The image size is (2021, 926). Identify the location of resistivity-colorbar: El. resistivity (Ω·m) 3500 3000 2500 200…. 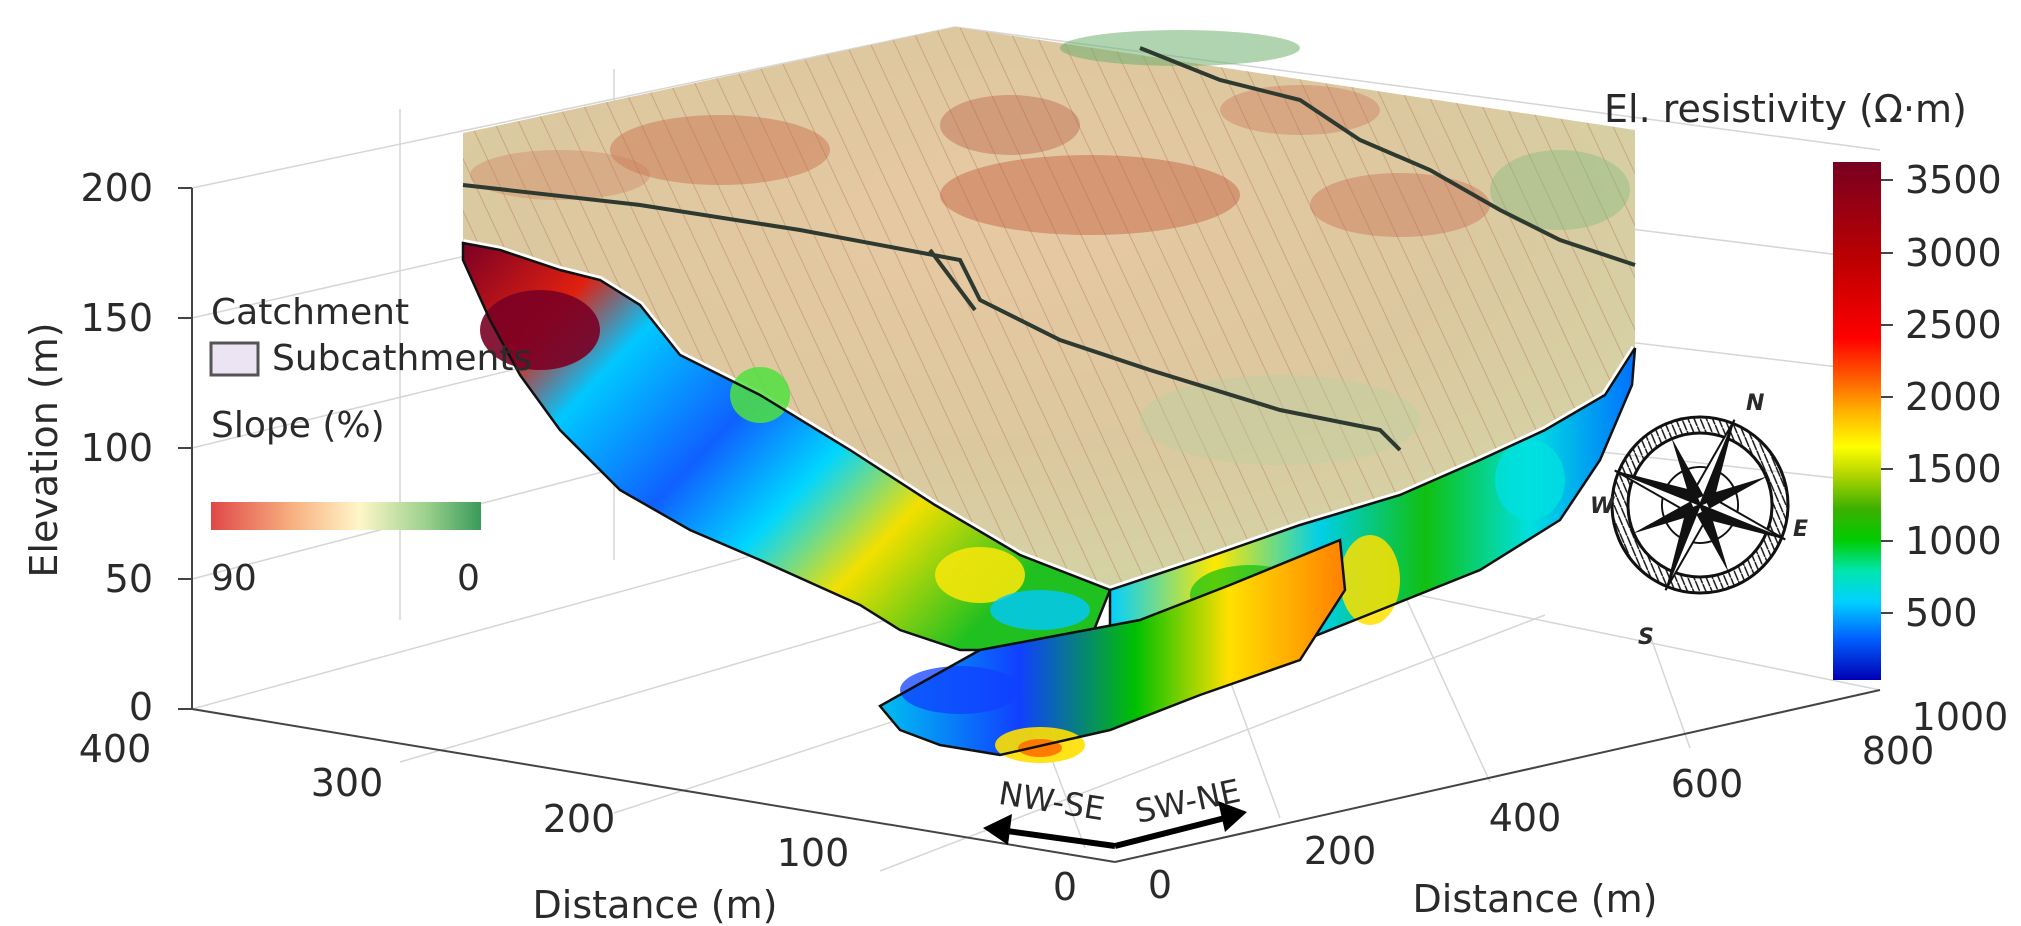
(1803, 383).